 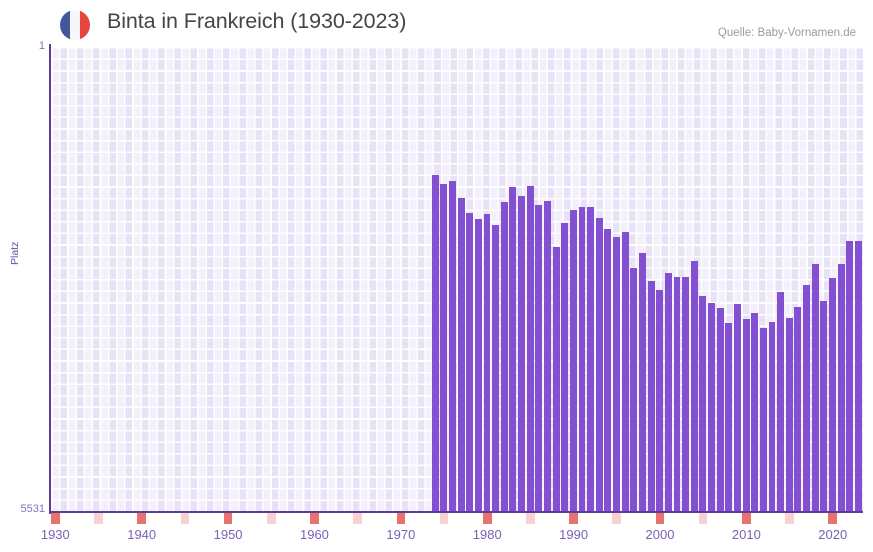 What do you see at coordinates (50, 279) in the screenshot?
I see `y-axis-line` at bounding box center [50, 279].